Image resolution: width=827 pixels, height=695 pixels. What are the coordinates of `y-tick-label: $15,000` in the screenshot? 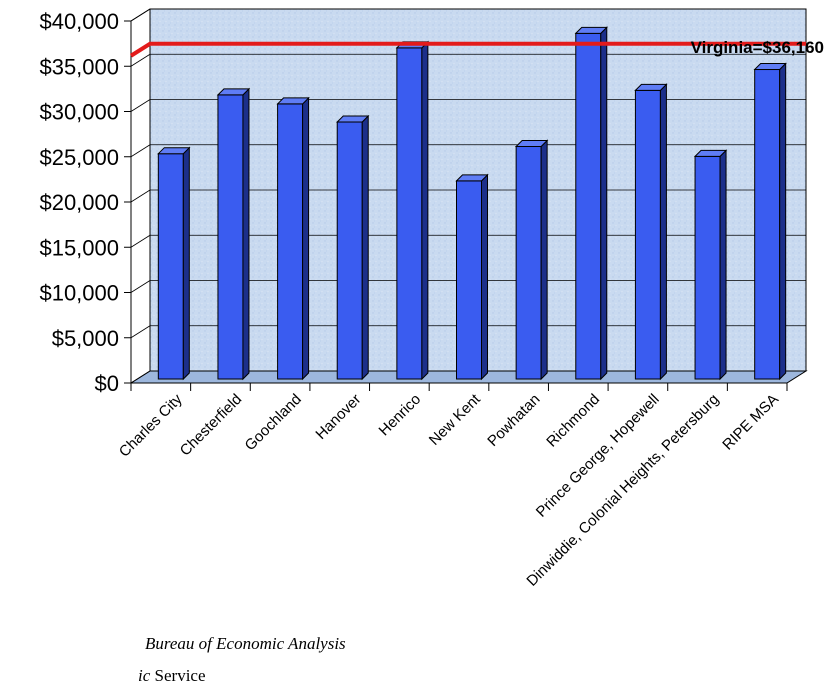 It's located at (79, 247).